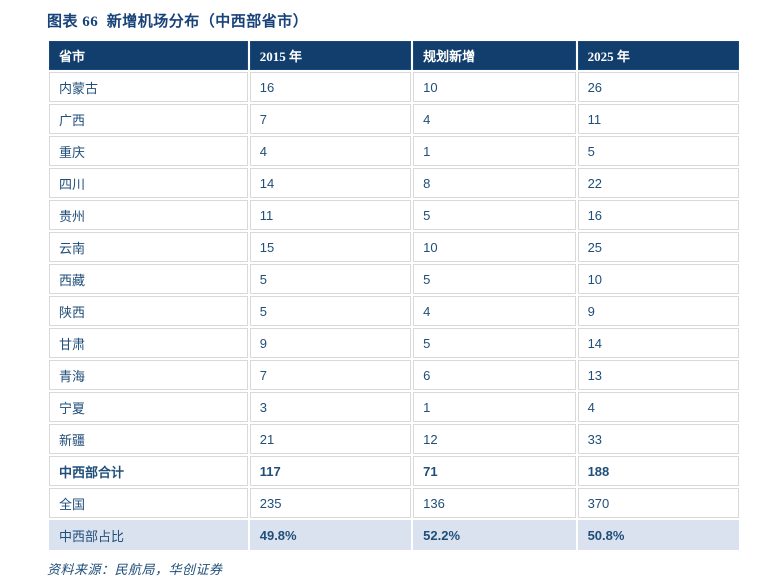  Describe the element at coordinates (658, 55) in the screenshot. I see `column-header-2025: 2025 年` at that location.